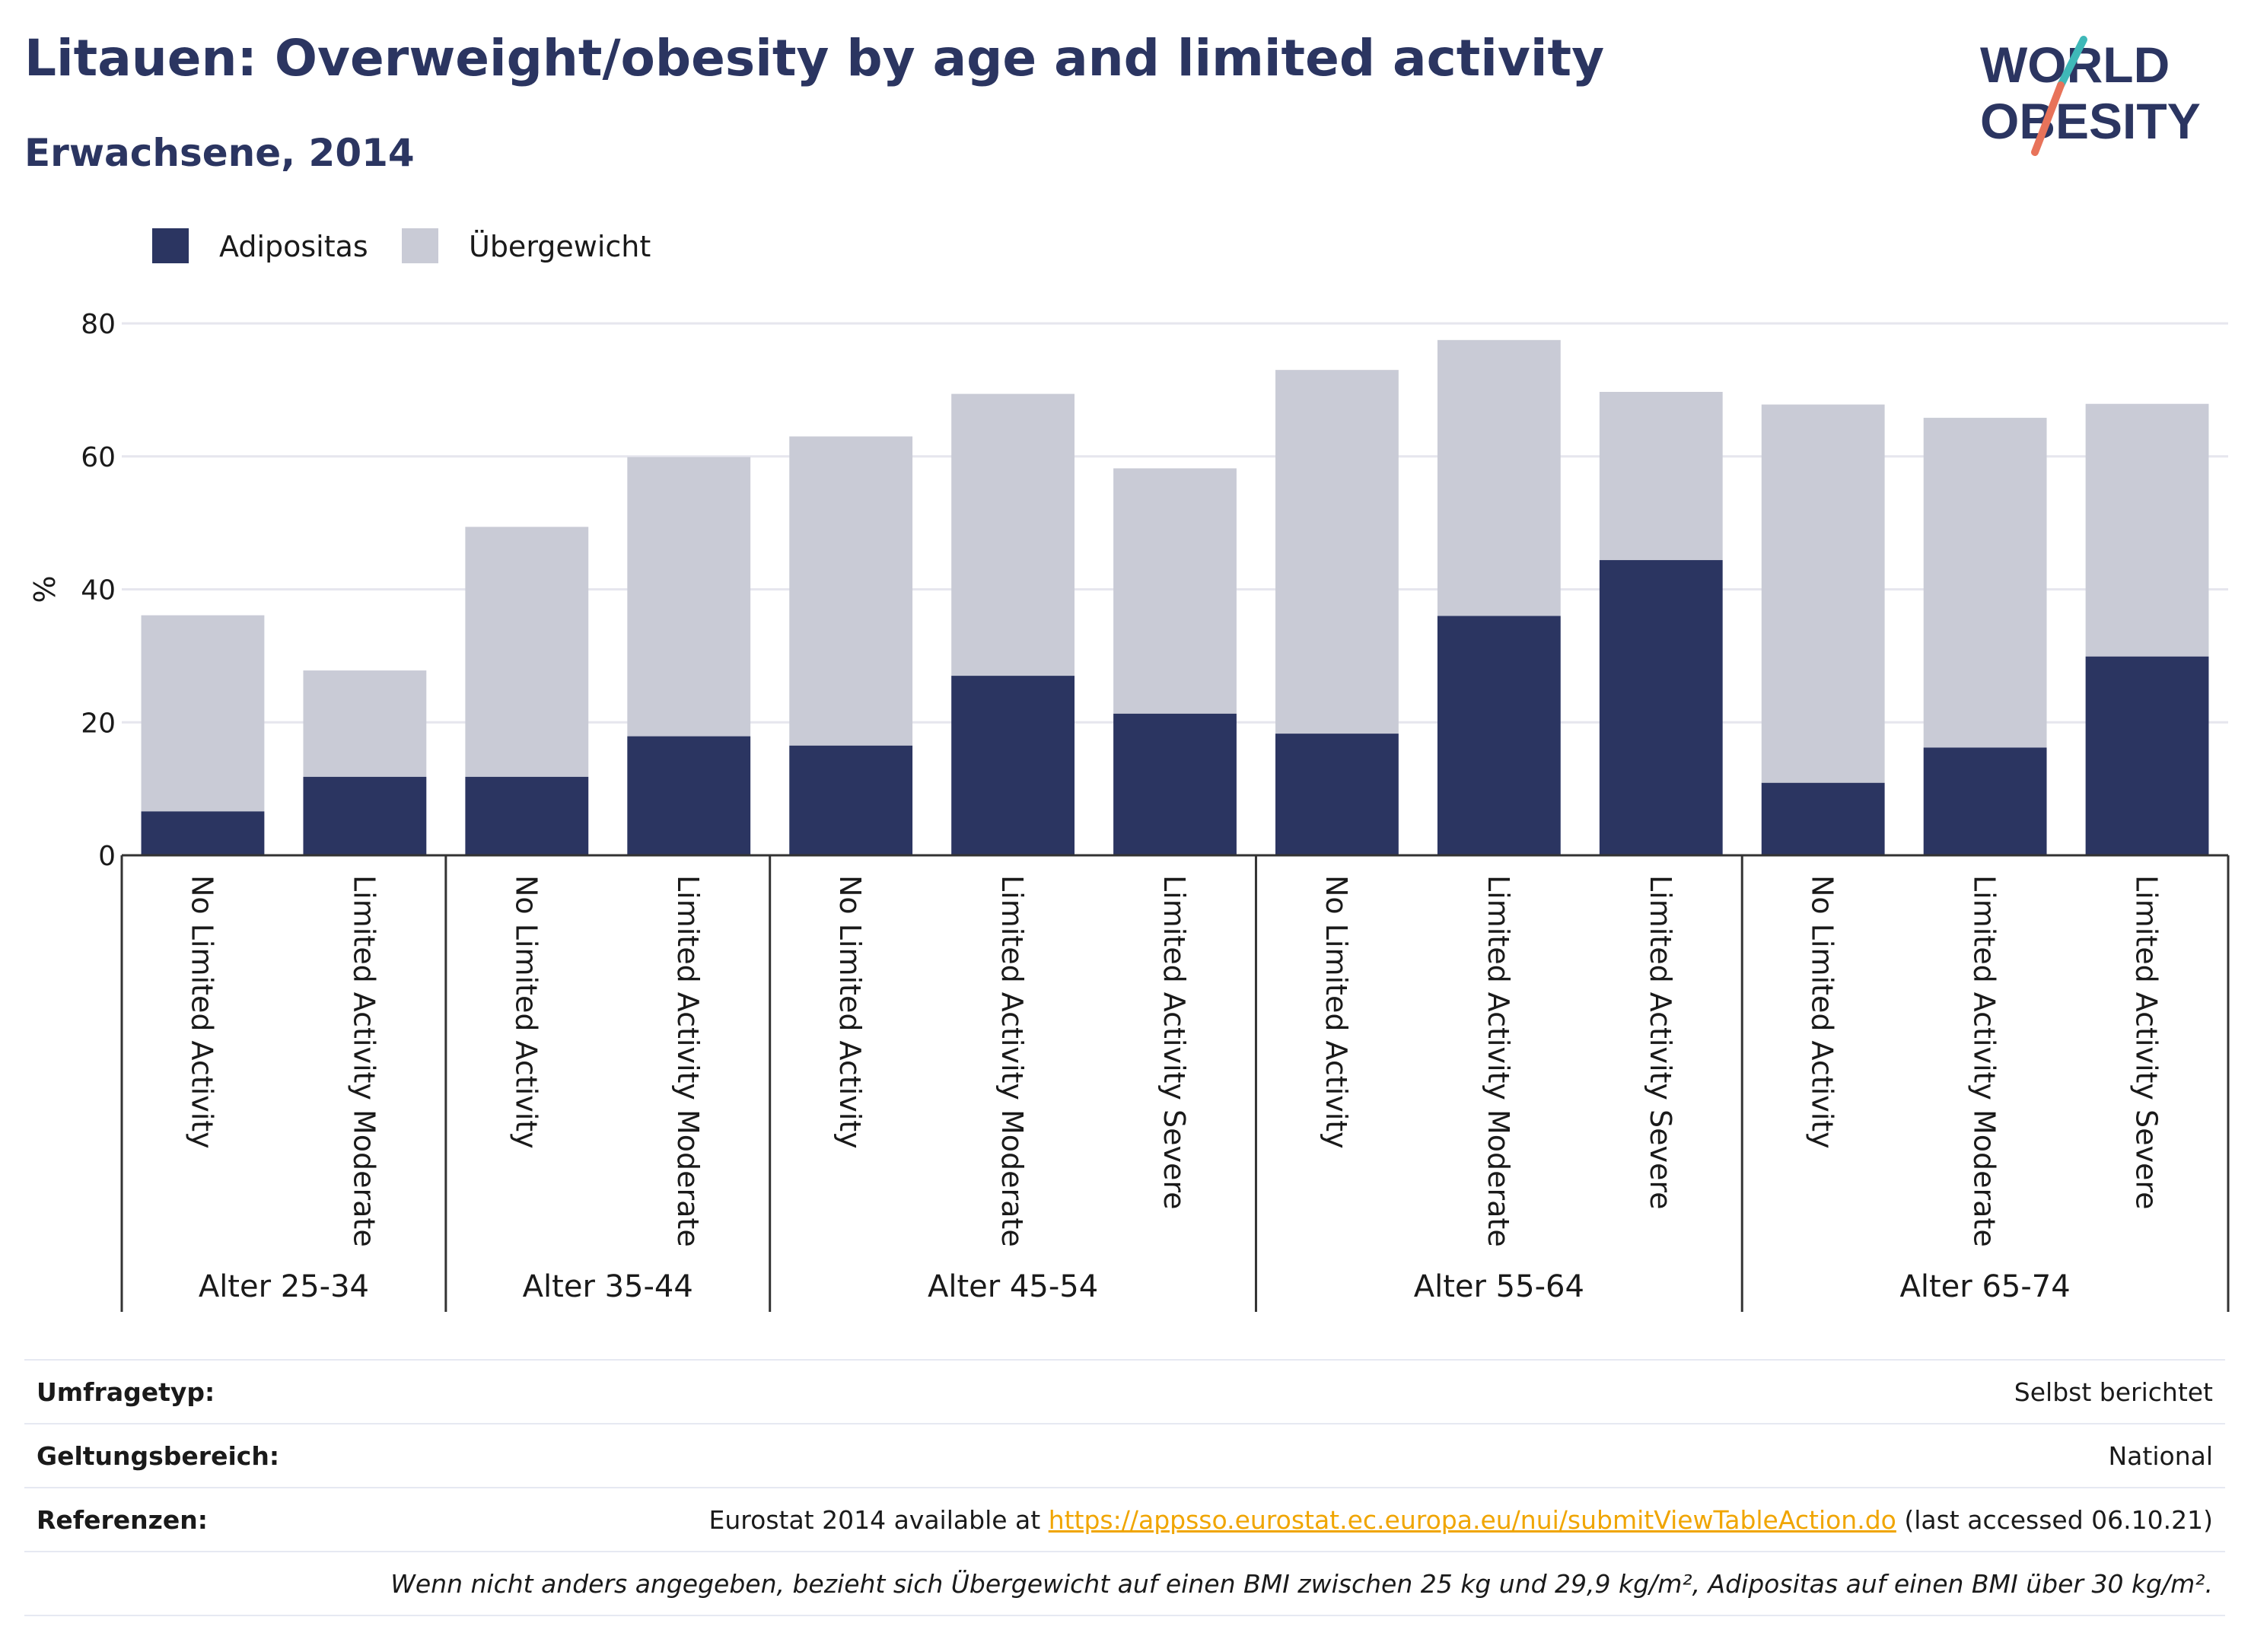 The width and height of the screenshot is (2251, 1652). Describe the element at coordinates (2090, 121) in the screenshot. I see `svg-text: OBESITY` at that location.